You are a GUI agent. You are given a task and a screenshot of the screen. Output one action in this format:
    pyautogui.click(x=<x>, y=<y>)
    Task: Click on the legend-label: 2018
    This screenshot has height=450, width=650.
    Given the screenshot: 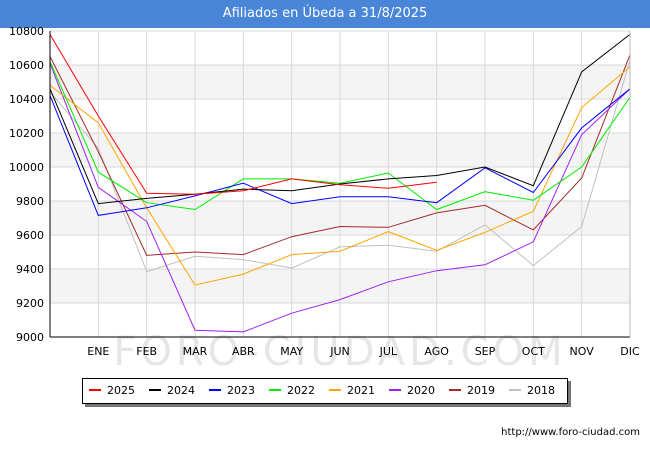 What is the action you would take?
    pyautogui.click(x=541, y=390)
    